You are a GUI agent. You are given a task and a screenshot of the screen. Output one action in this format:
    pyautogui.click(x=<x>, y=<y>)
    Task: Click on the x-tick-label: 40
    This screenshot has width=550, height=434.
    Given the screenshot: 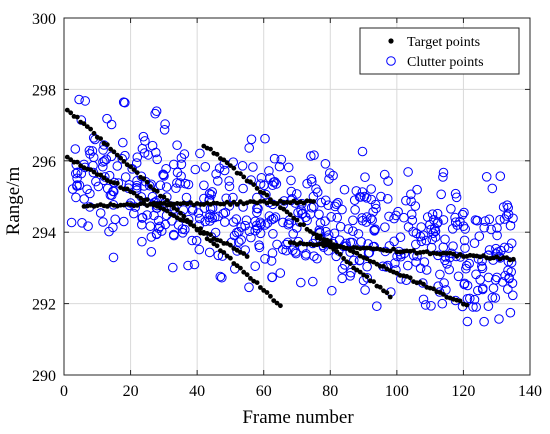 What is the action you would take?
    pyautogui.click(x=197, y=391)
    